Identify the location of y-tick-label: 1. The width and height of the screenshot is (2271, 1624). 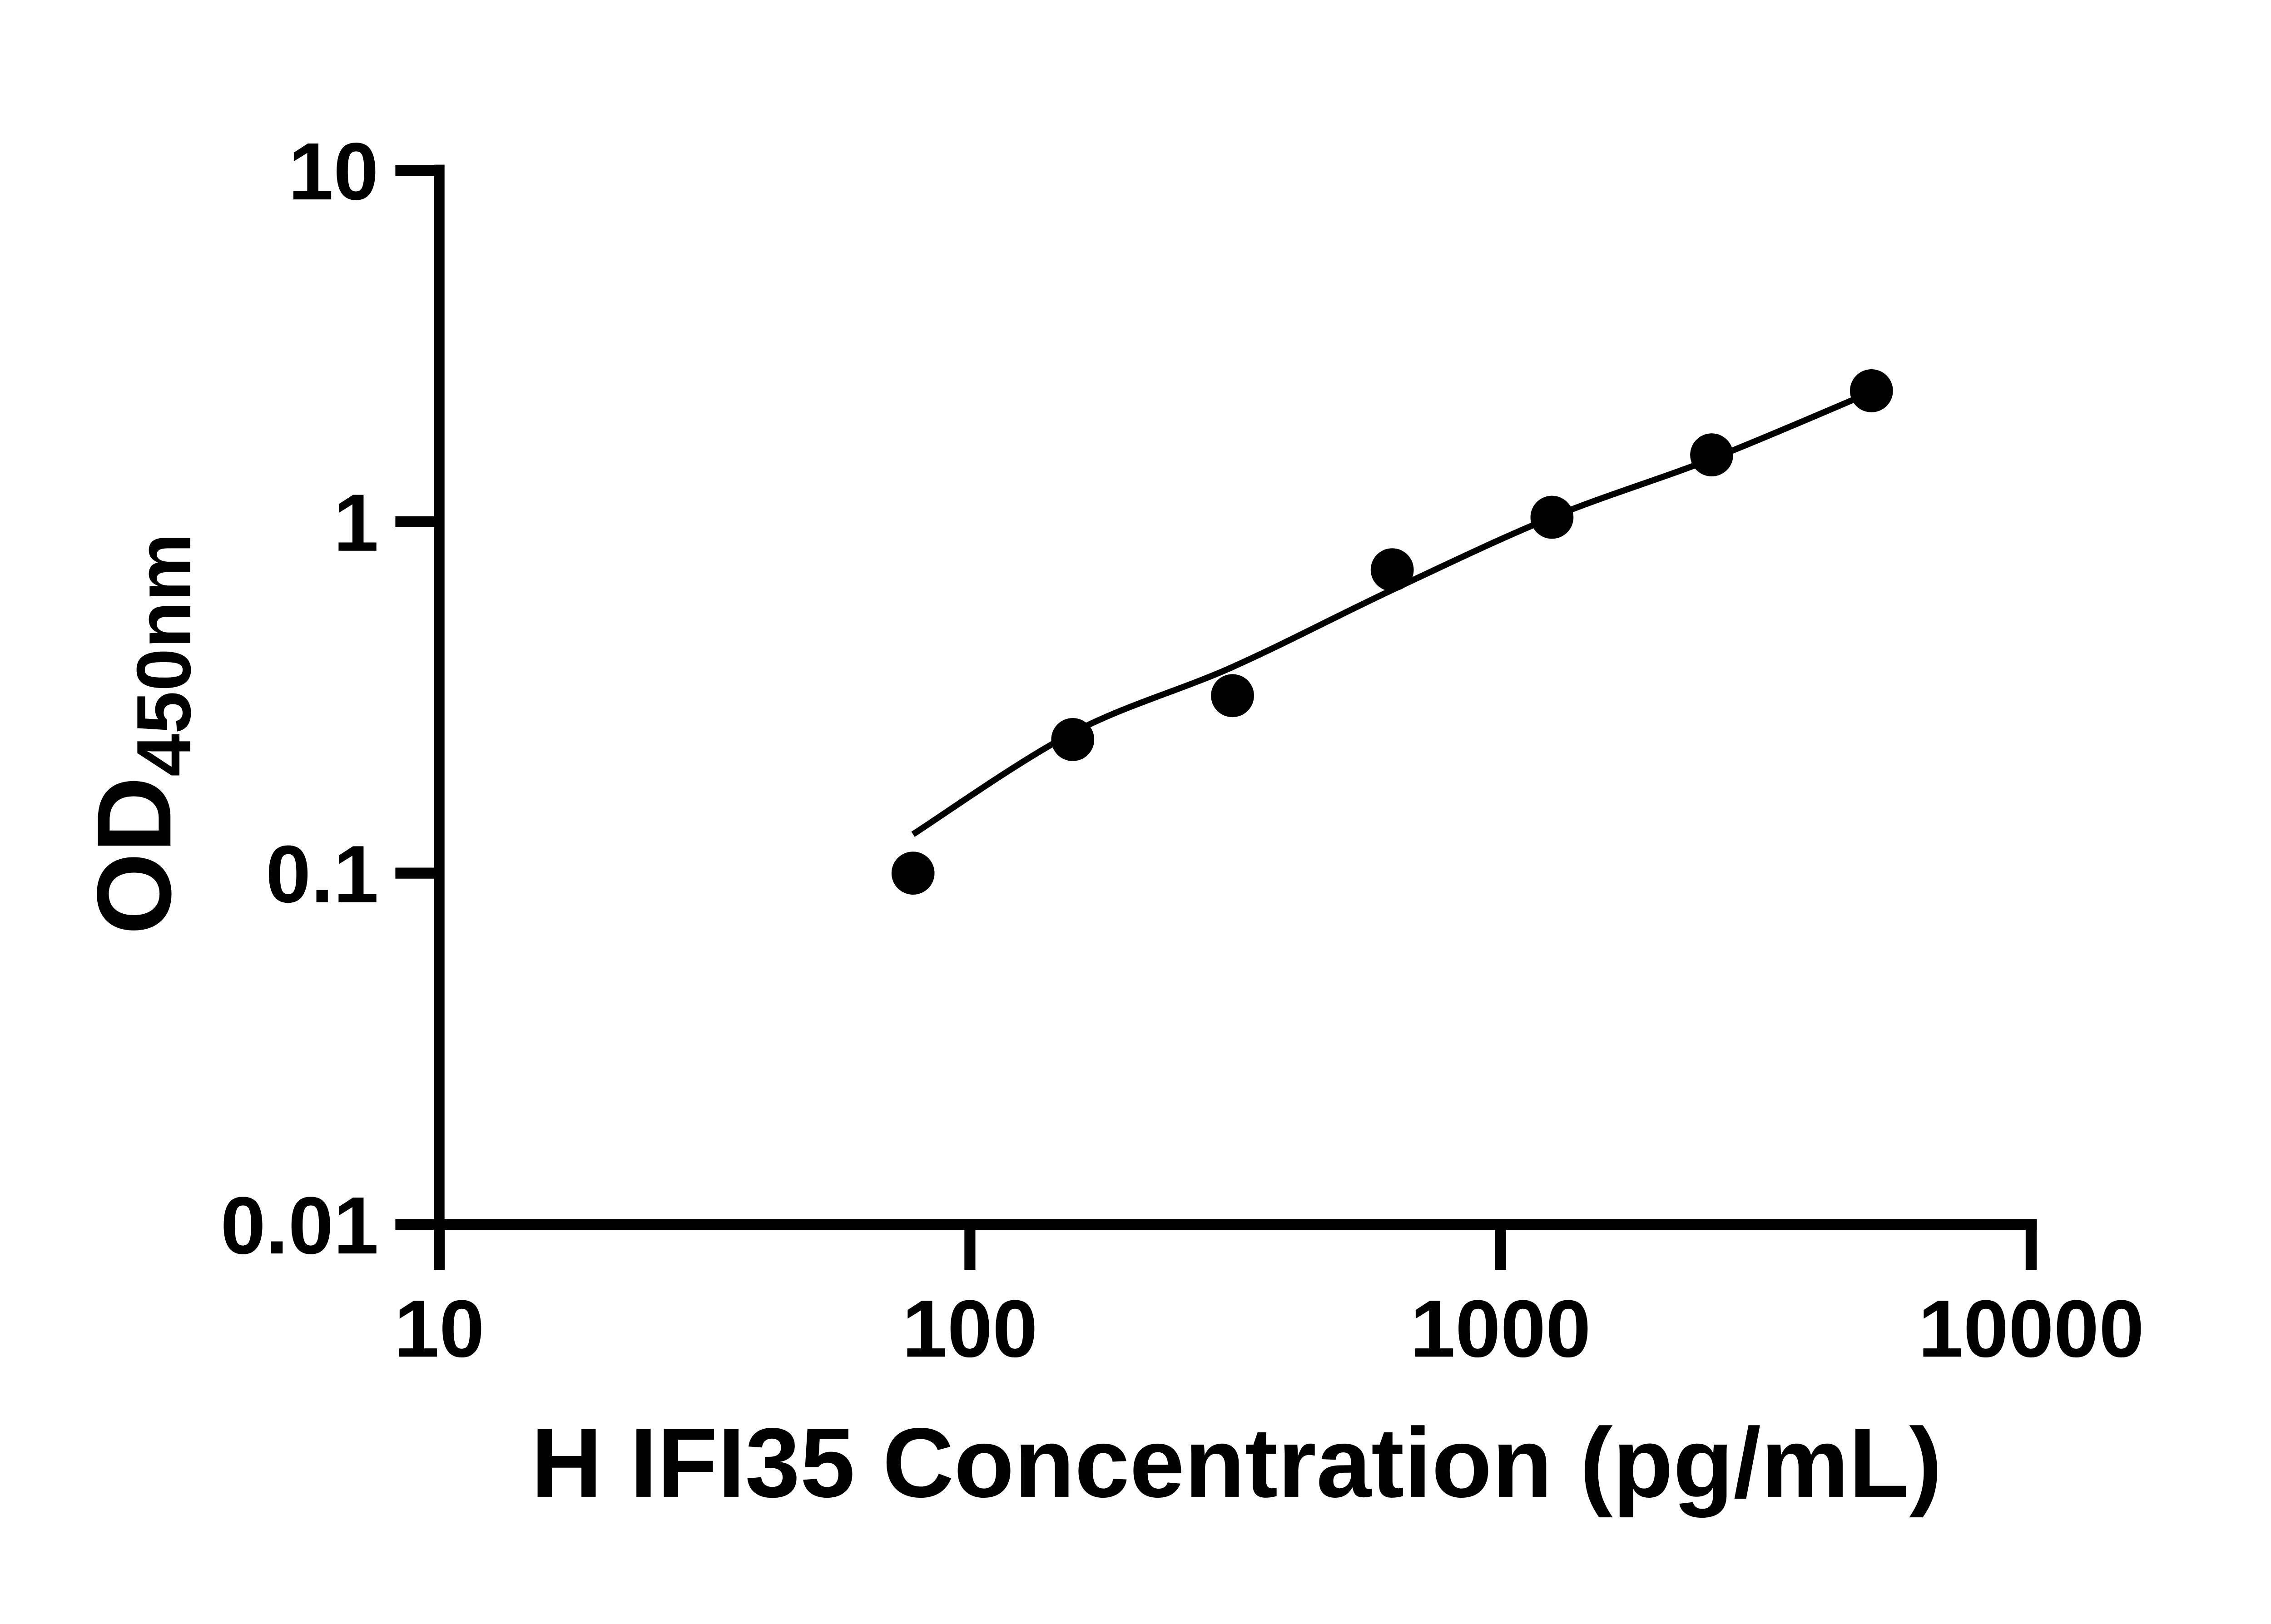
(356, 522).